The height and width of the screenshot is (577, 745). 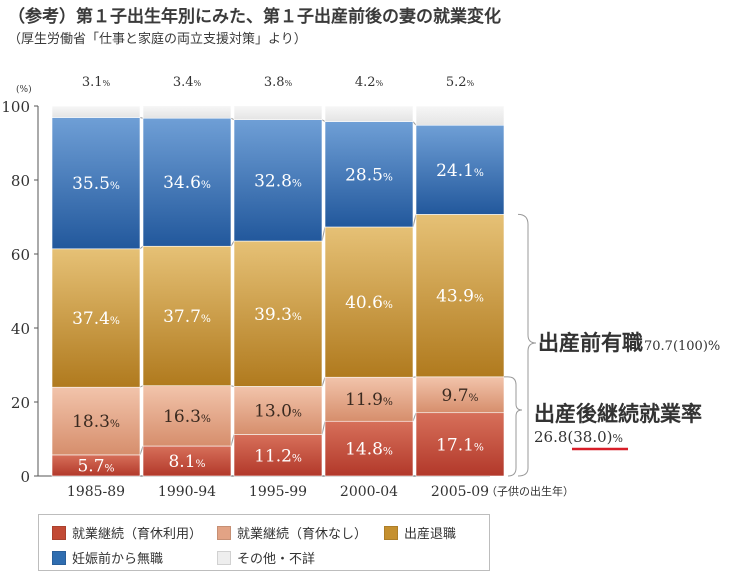 I want to click on legend-item-other: その他・不詳, so click(x=266, y=557).